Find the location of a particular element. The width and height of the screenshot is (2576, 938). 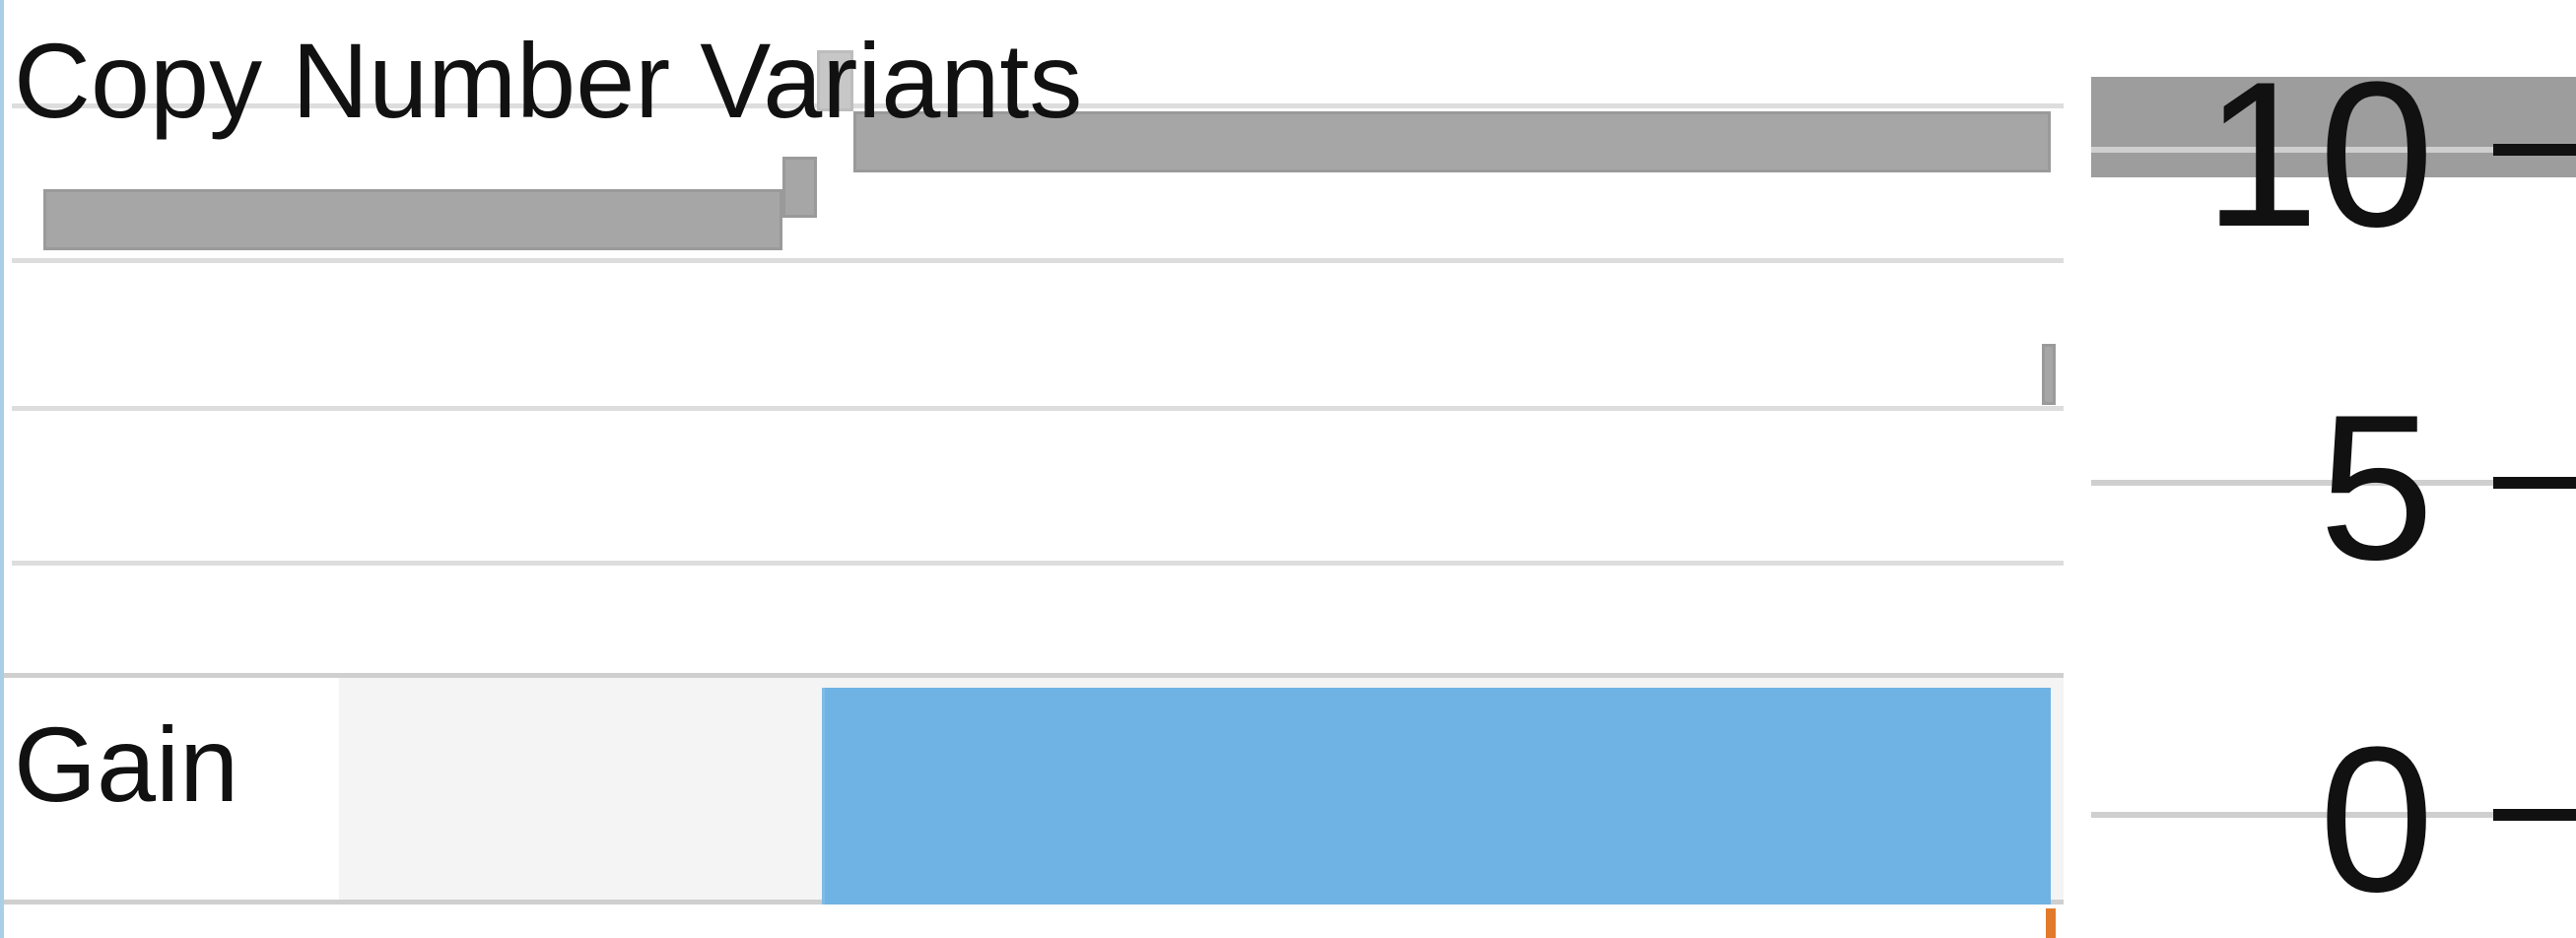

gain-track-label-area is located at coordinates (171, 789).